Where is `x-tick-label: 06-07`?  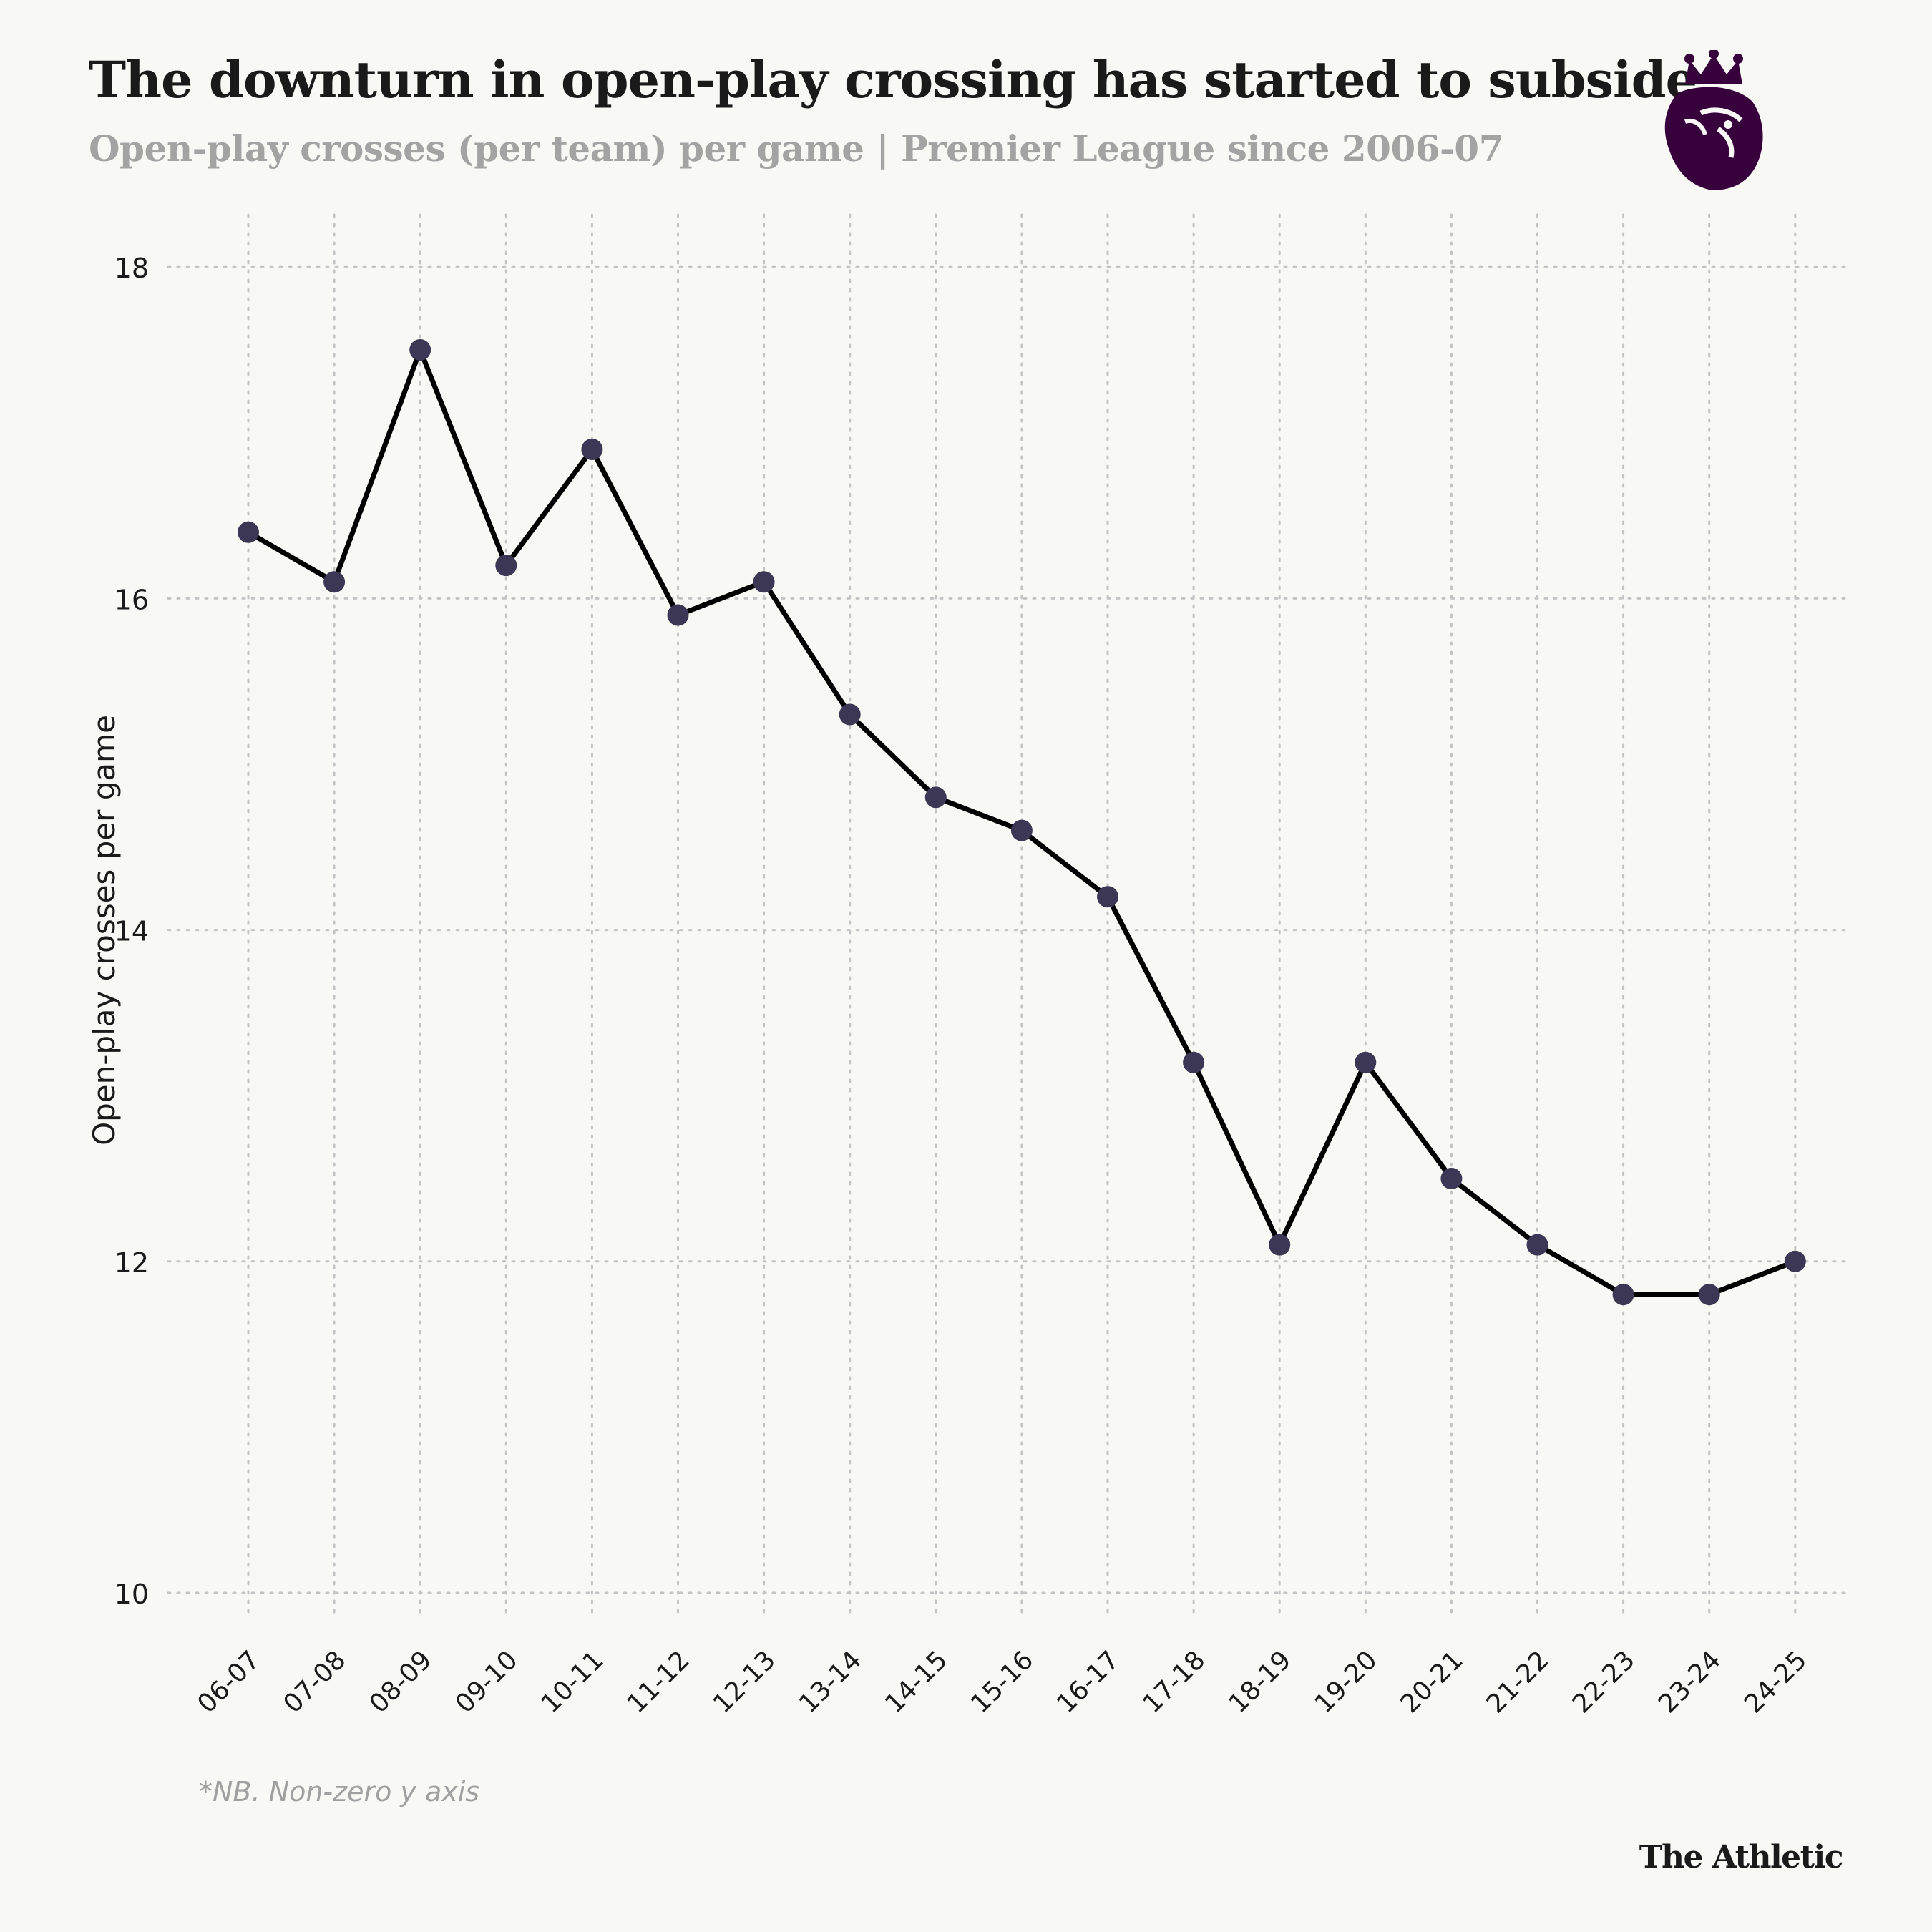 x-tick-label: 06-07 is located at coordinates (228, 1682).